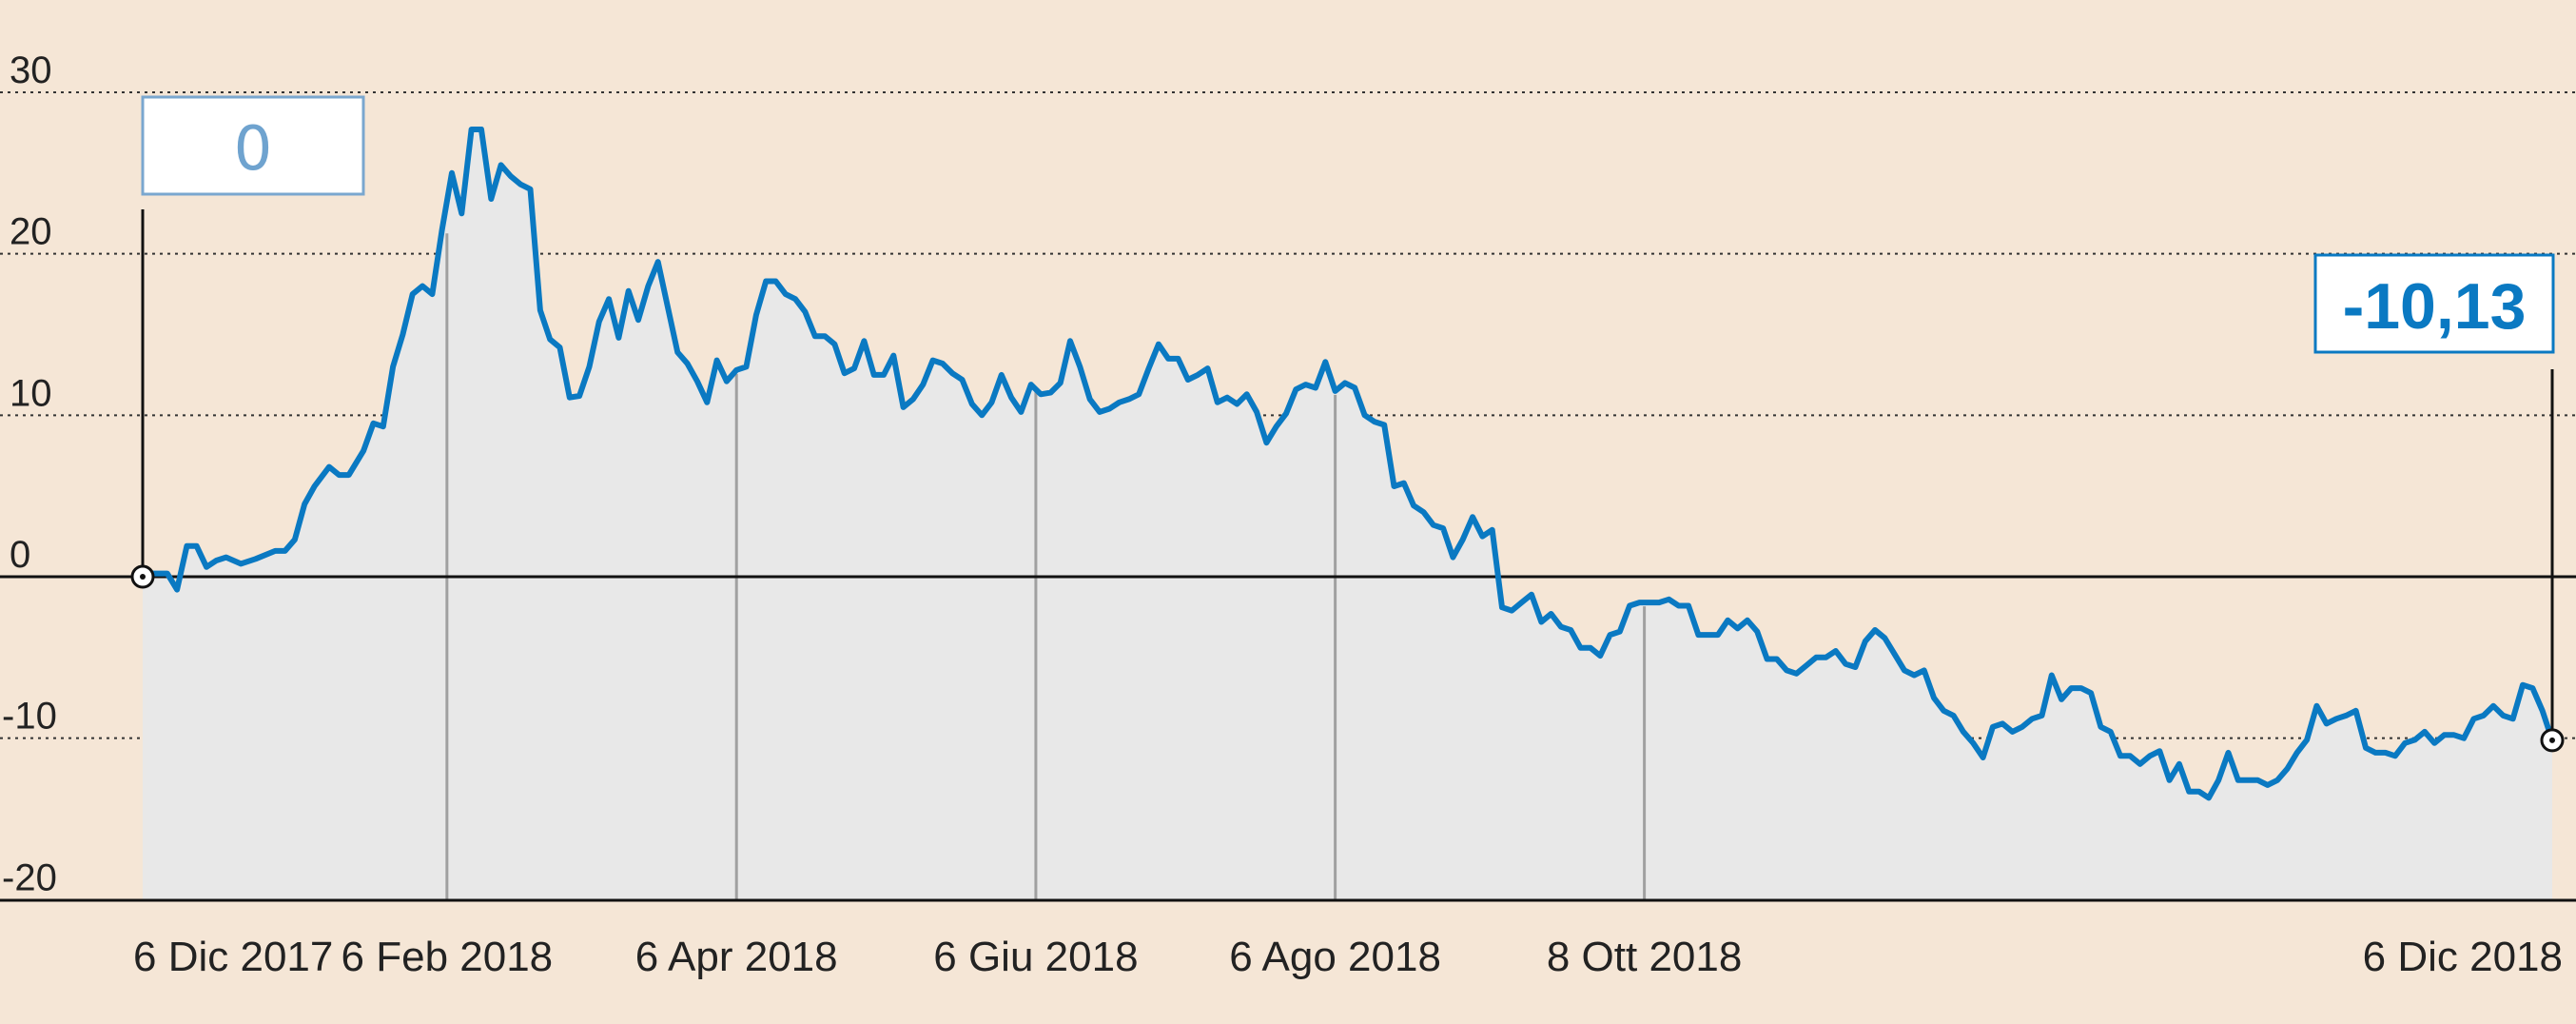  What do you see at coordinates (31, 70) in the screenshot?
I see `y-tick-label: 30` at bounding box center [31, 70].